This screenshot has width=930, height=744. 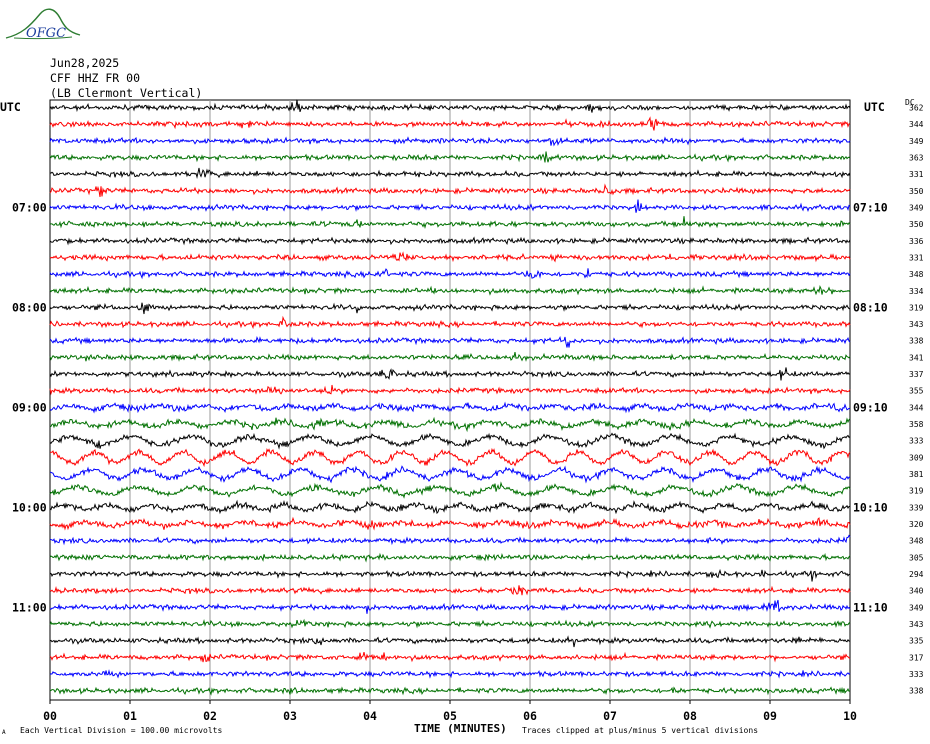 What do you see at coordinates (916, 557) in the screenshot?
I see `dc-offset-label: 305` at bounding box center [916, 557].